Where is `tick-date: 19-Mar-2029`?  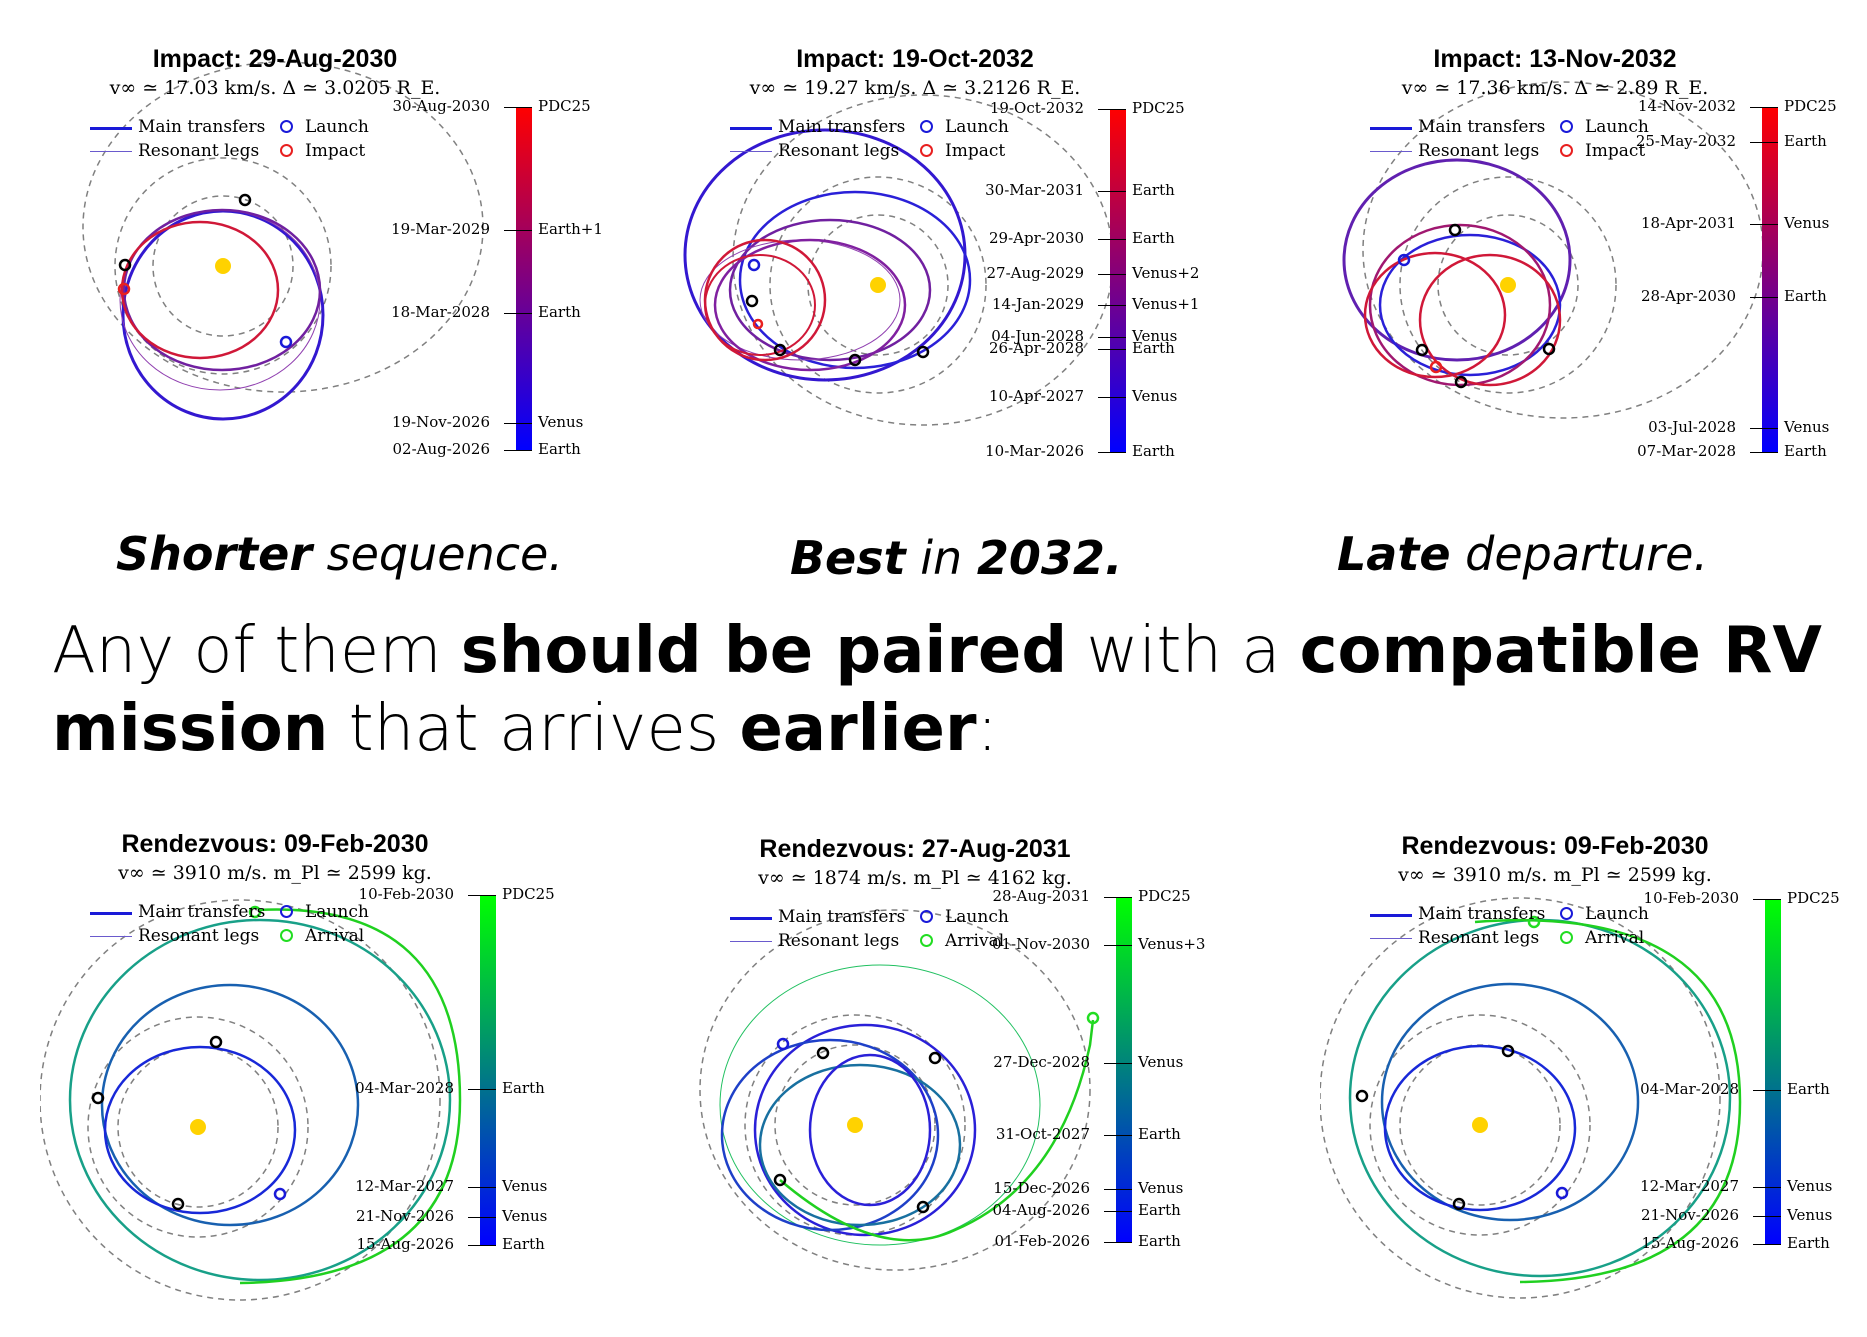
tick-date: 19-Mar-2029 is located at coordinates (440, 229).